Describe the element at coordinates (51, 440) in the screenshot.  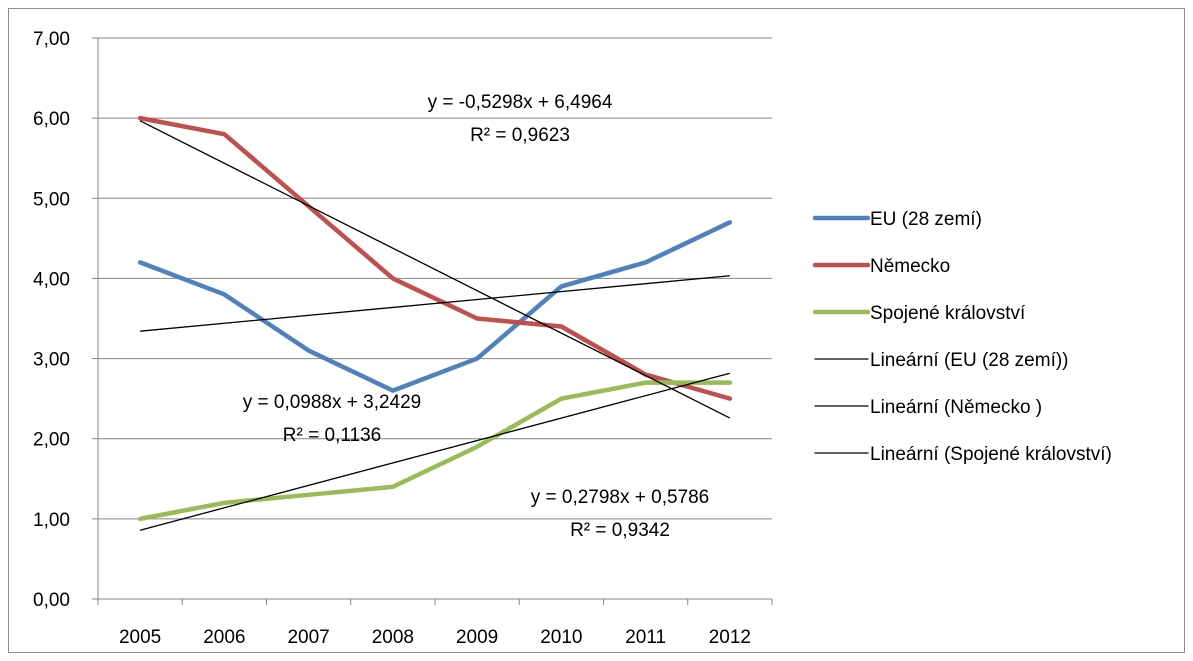
I see `y-tick-label: 2,00` at that location.